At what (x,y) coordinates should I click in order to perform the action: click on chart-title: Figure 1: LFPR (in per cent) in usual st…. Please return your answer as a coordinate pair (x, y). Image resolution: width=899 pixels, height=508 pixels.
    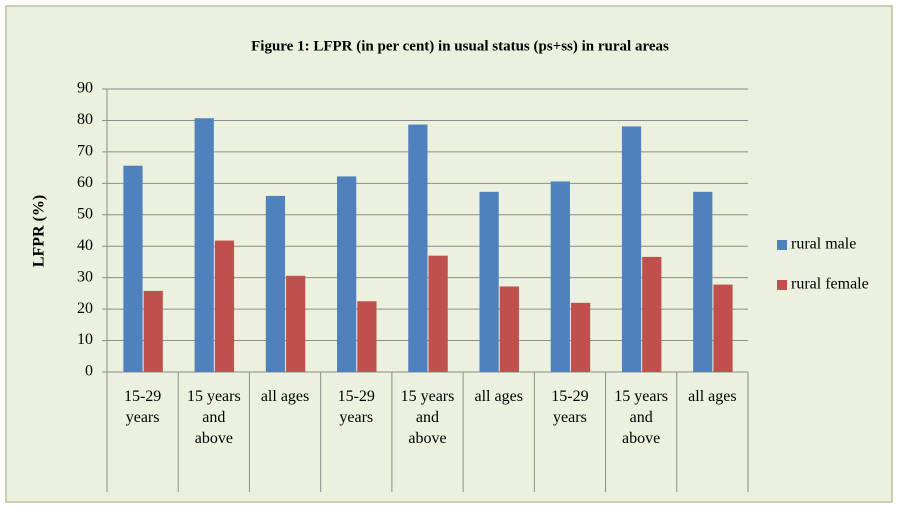
    Looking at the image, I should click on (460, 46).